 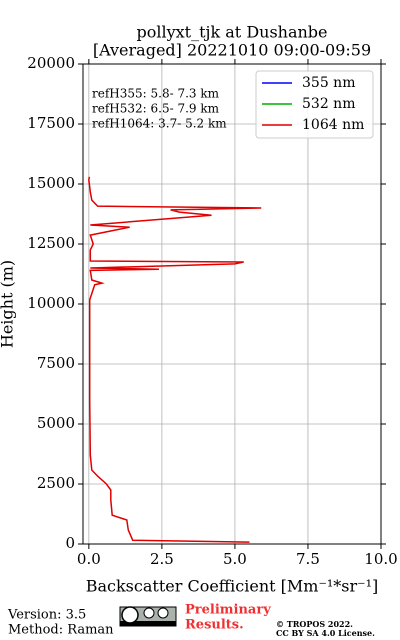 I want to click on license: © TROPOS 2022., so click(x=314, y=624).